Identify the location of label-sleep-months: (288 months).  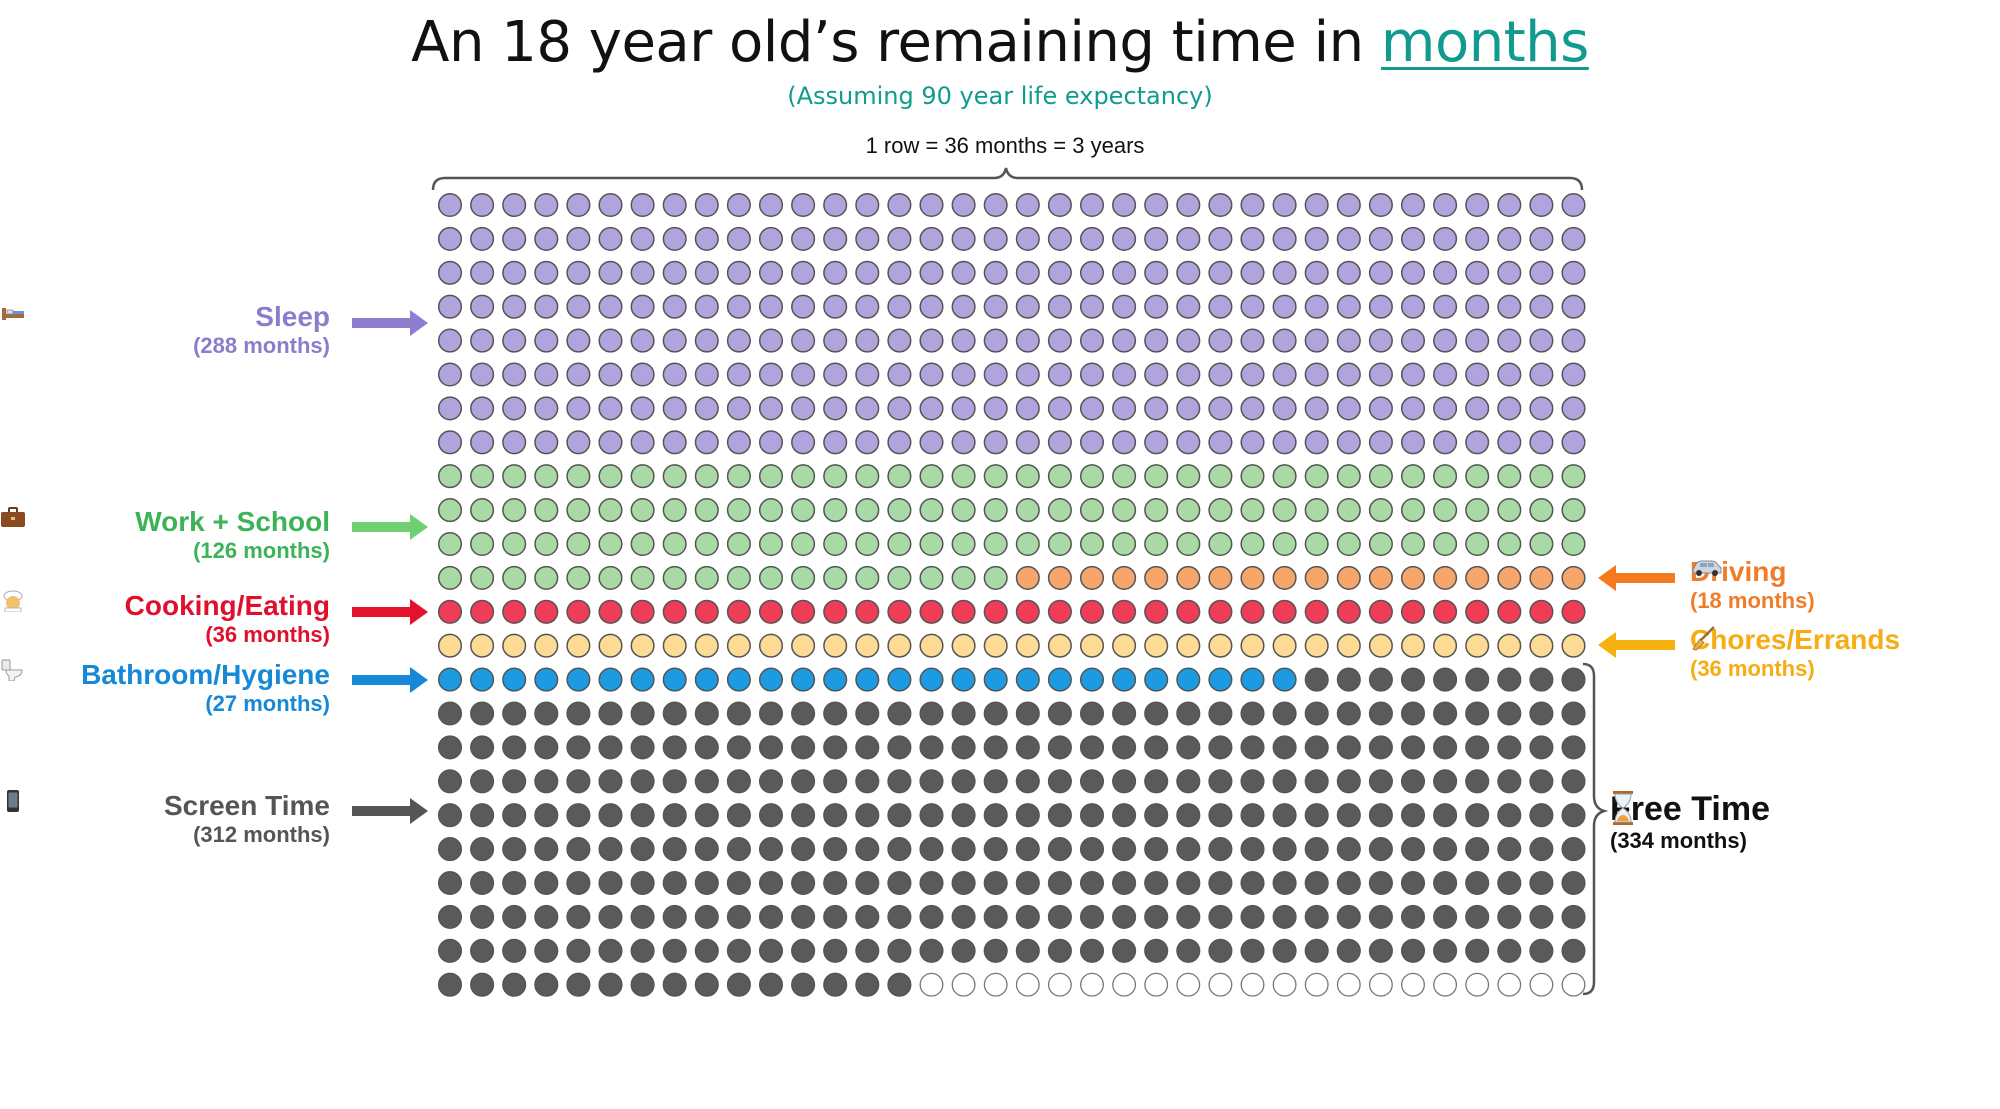
(261, 345).